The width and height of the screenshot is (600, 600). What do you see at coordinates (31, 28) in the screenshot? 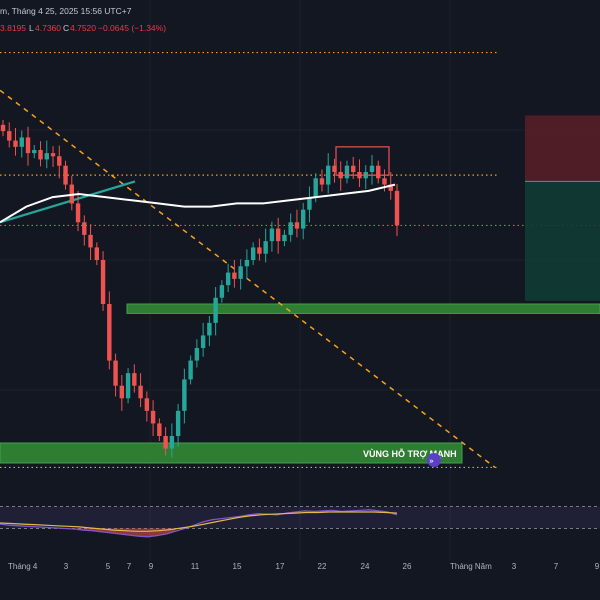
I see `header-low-label: L` at bounding box center [31, 28].